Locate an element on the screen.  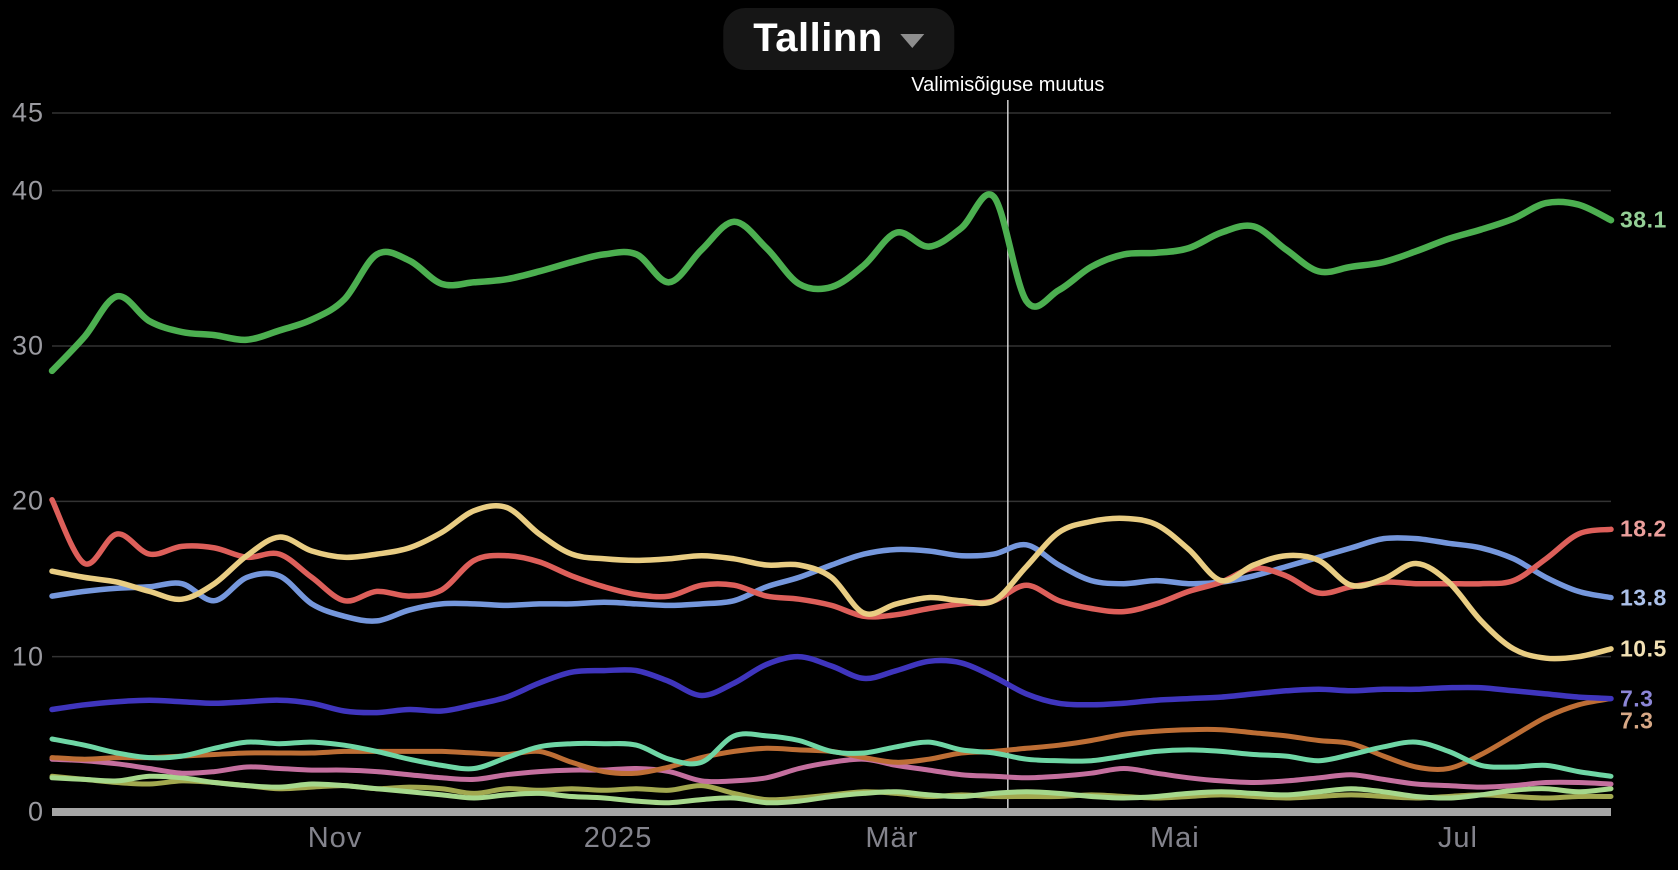
series-line-pink is located at coordinates (831, 773).